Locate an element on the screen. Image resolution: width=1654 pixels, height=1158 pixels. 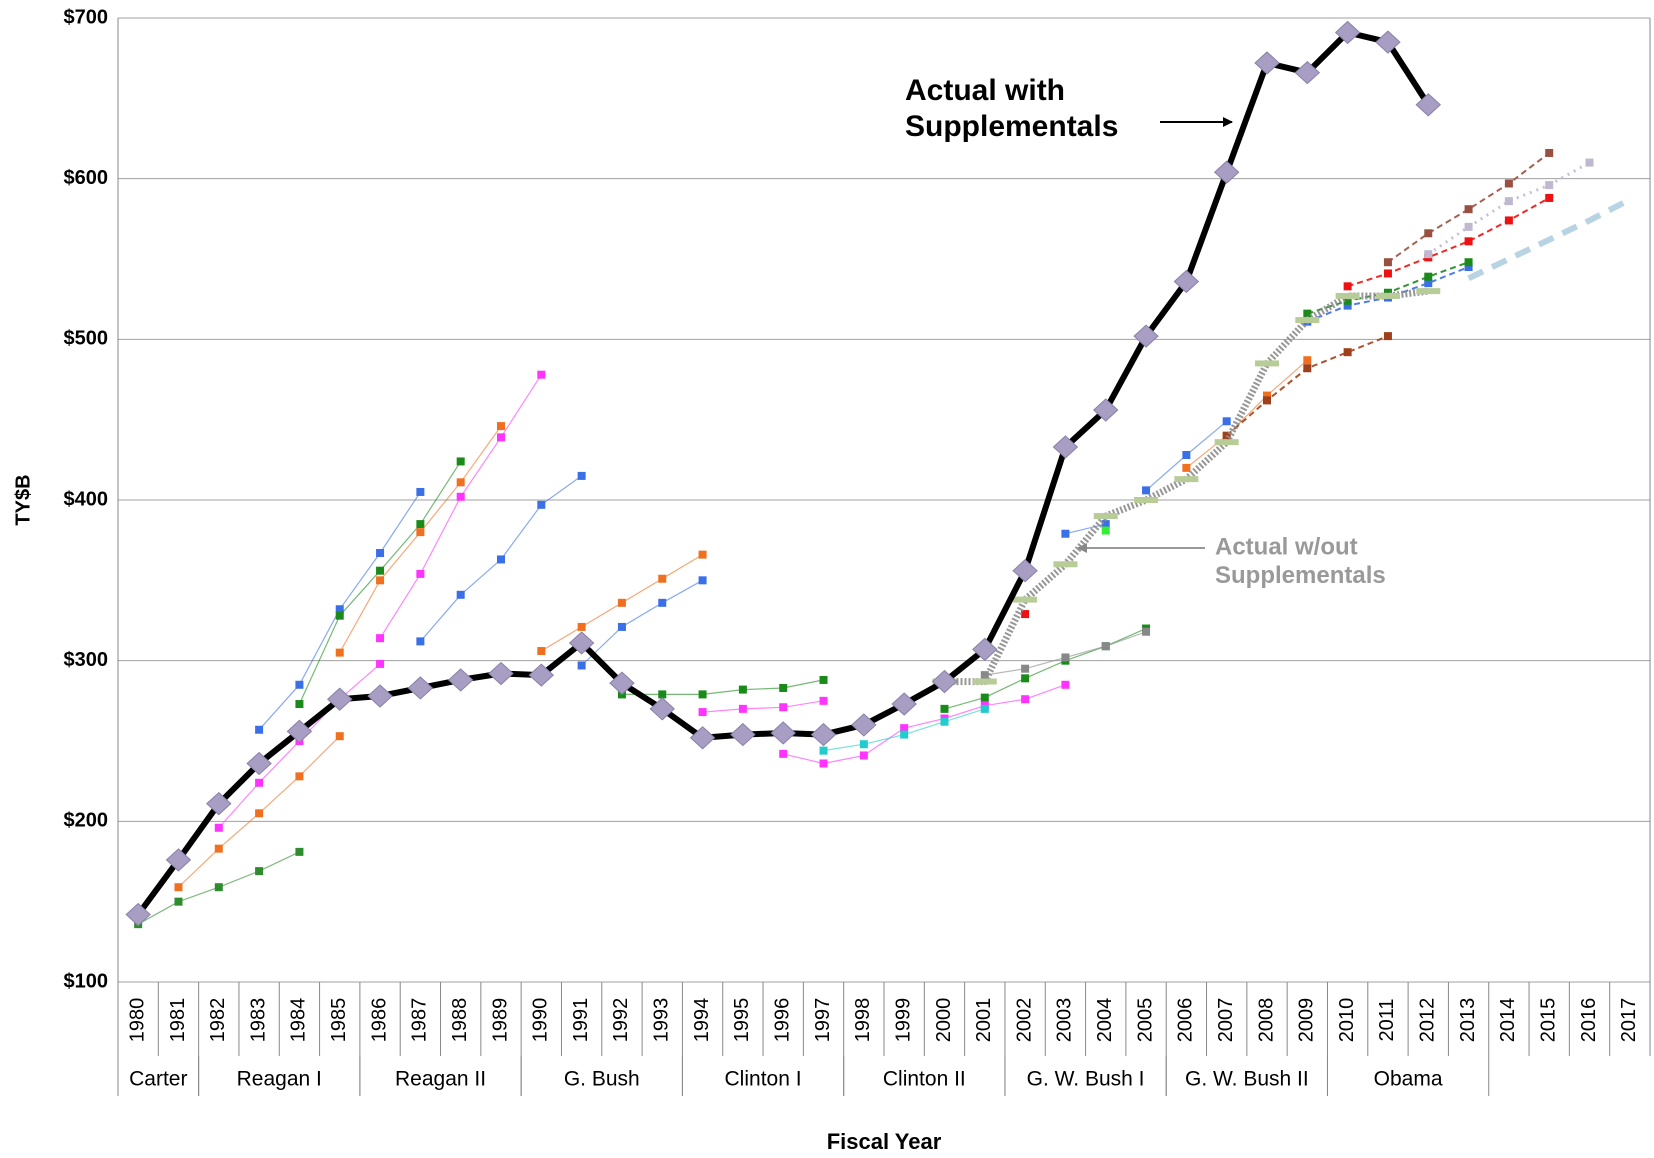
term-label: G. W. Bush II is located at coordinates (1247, 1079).